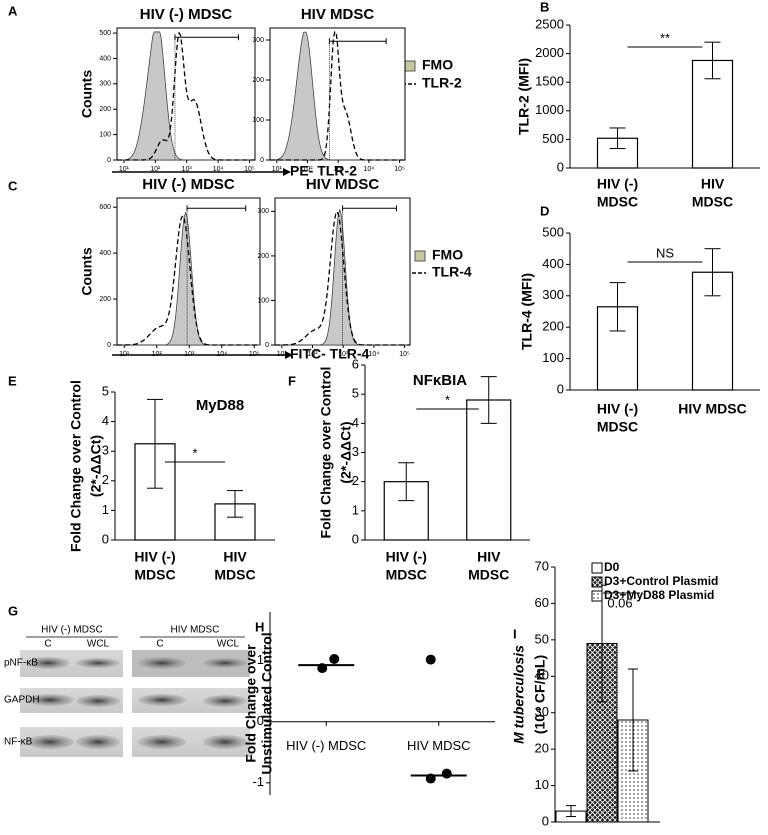 Image resolution: width=768 pixels, height=835 pixels. What do you see at coordinates (355, 393) in the screenshot?
I see `y-tick-label: 5` at bounding box center [355, 393].